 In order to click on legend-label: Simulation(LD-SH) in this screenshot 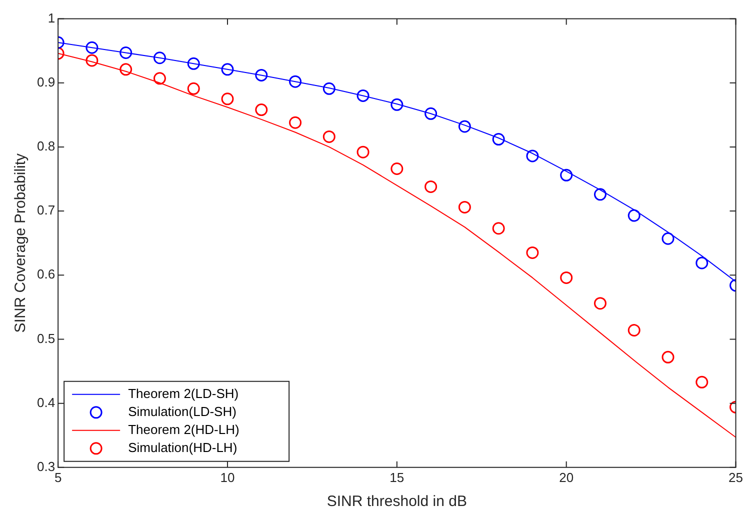, I will do `click(182, 411)`.